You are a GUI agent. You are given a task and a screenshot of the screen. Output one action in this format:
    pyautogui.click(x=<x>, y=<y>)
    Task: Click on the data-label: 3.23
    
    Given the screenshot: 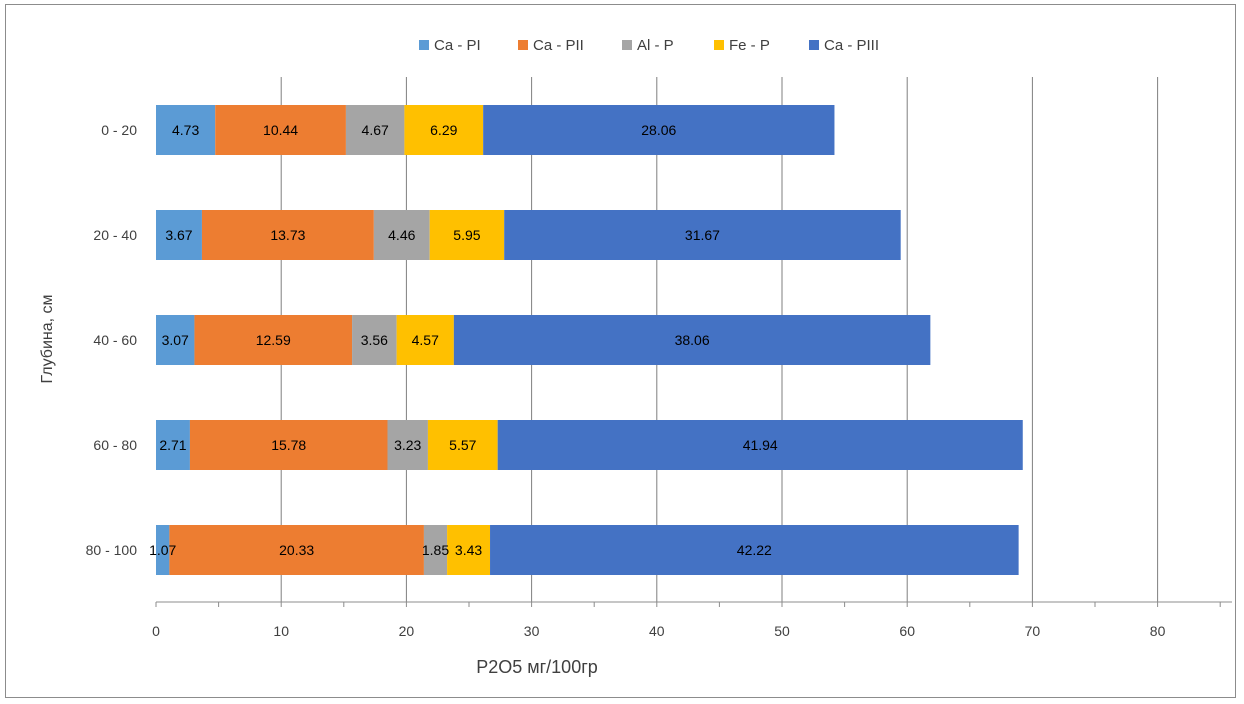 What is the action you would take?
    pyautogui.click(x=407, y=445)
    